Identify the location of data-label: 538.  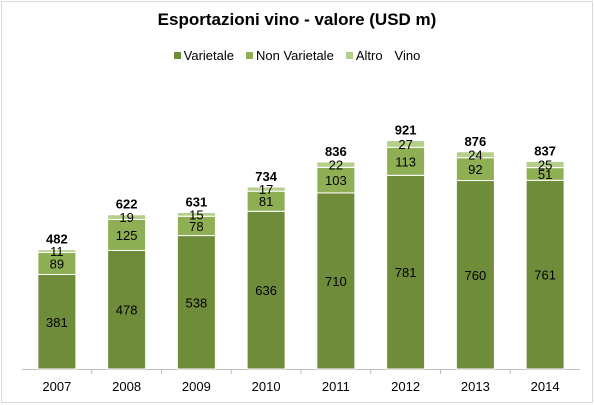
(197, 302).